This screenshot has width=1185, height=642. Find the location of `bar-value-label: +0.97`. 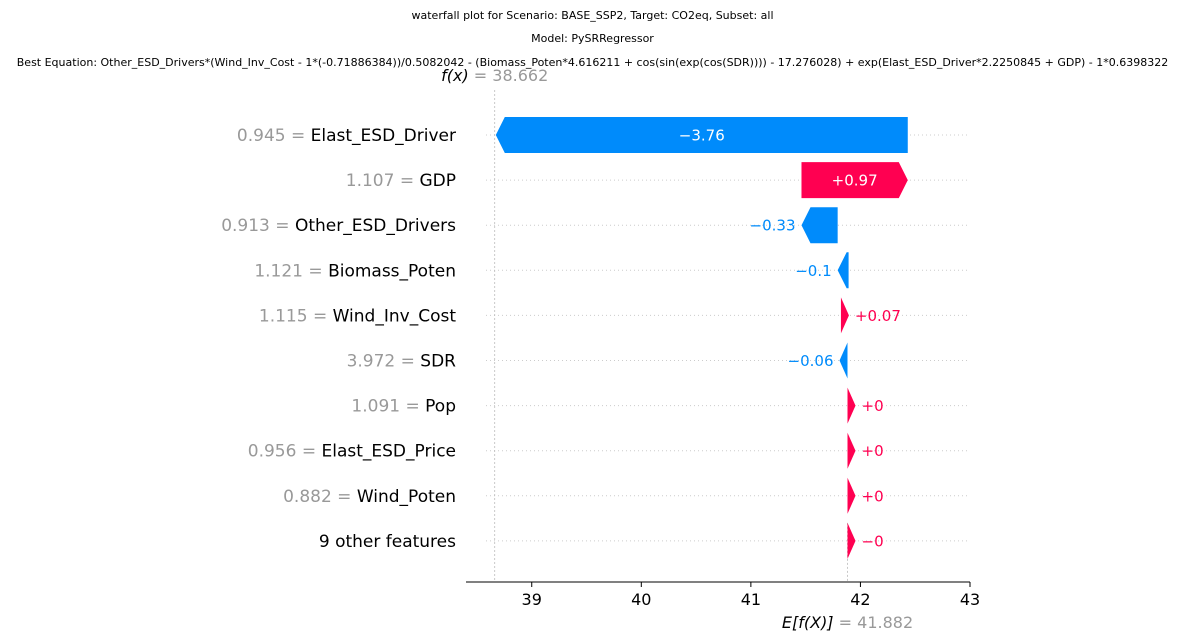

bar-value-label: +0.97 is located at coordinates (855, 181).